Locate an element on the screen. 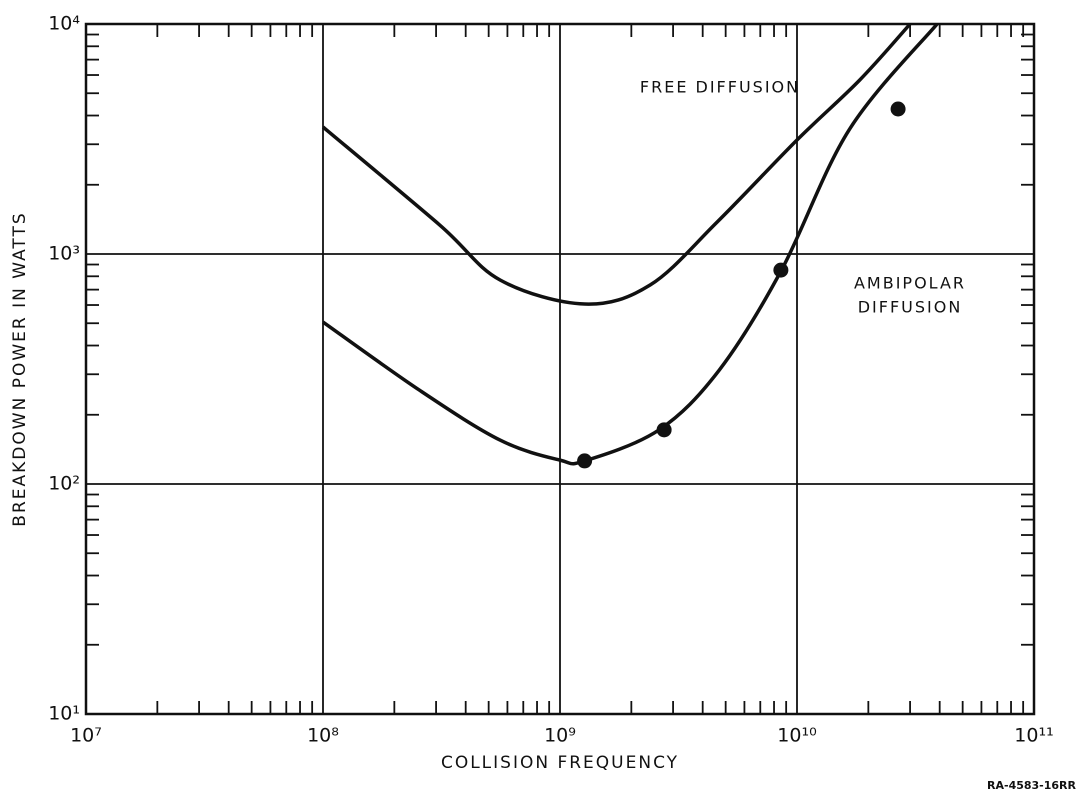 This screenshot has width=1082, height=793. annotation: FREE DIFFUSION is located at coordinates (720, 87).